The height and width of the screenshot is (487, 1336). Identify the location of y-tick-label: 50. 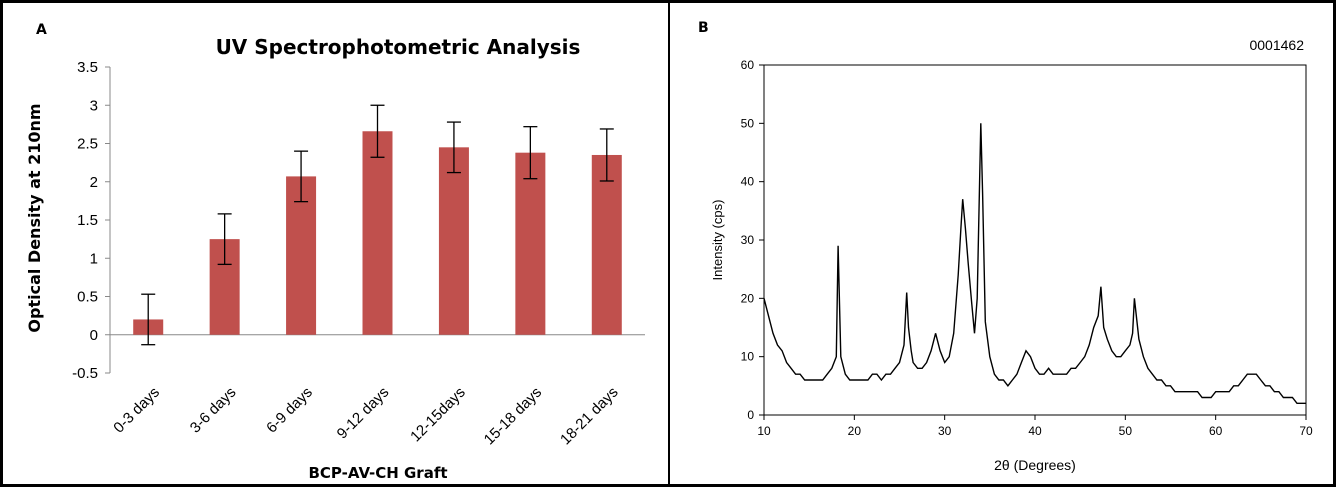
(748, 123).